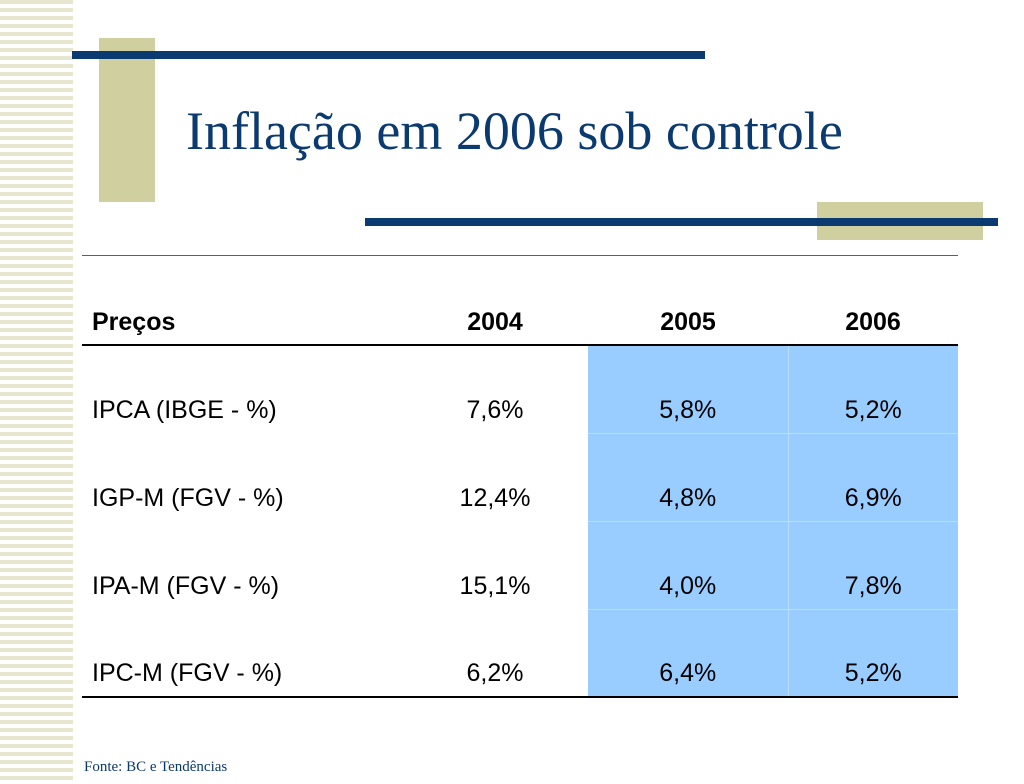  I want to click on value-2005: 4,8%, so click(688, 477).